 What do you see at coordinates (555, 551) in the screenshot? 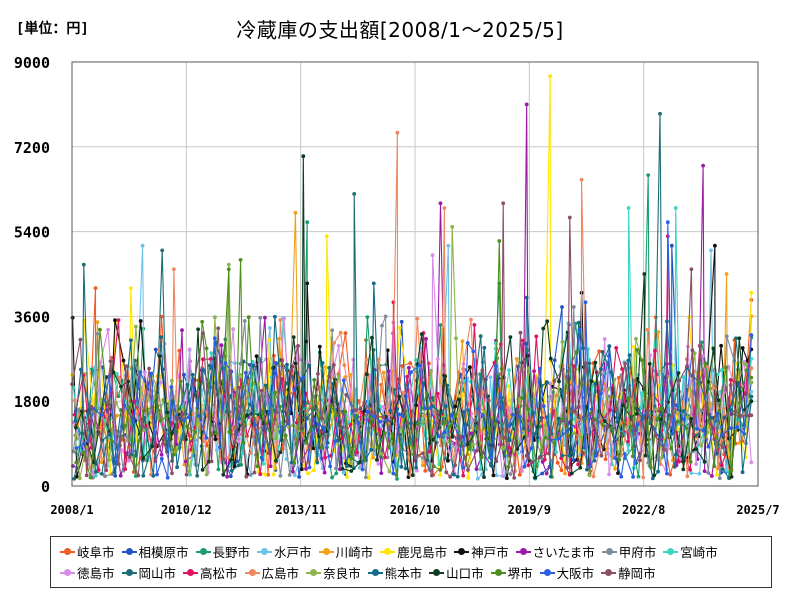
I see `legend-item: さいたま市` at bounding box center [555, 551].